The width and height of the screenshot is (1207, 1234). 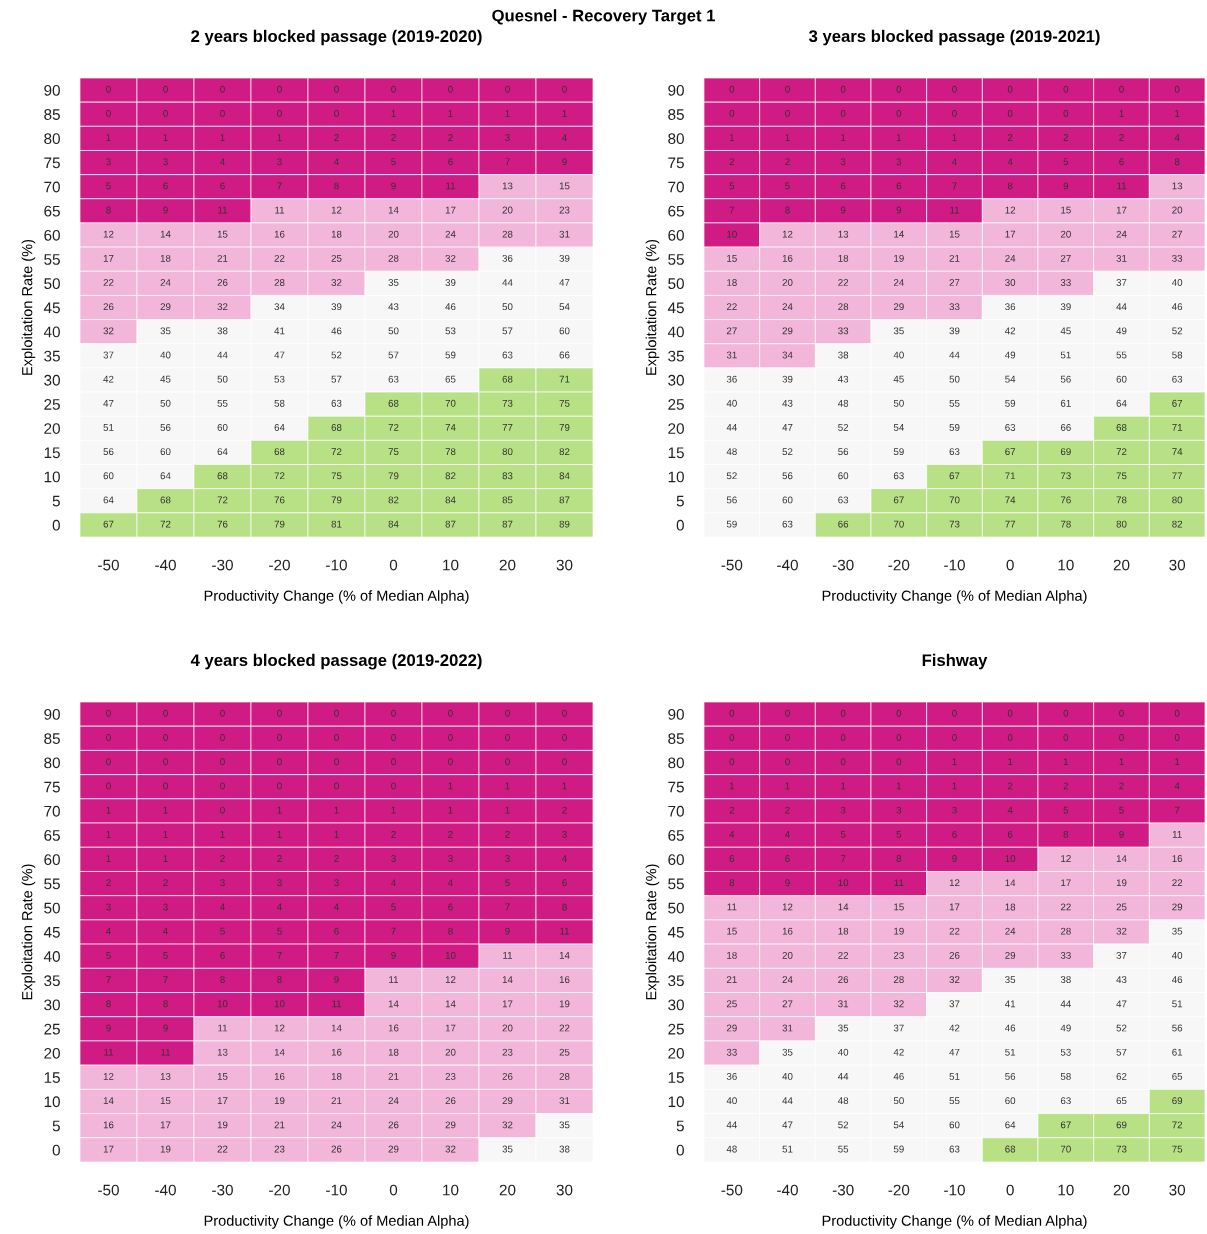 What do you see at coordinates (1065, 955) in the screenshot?
I see `data-label: 33` at bounding box center [1065, 955].